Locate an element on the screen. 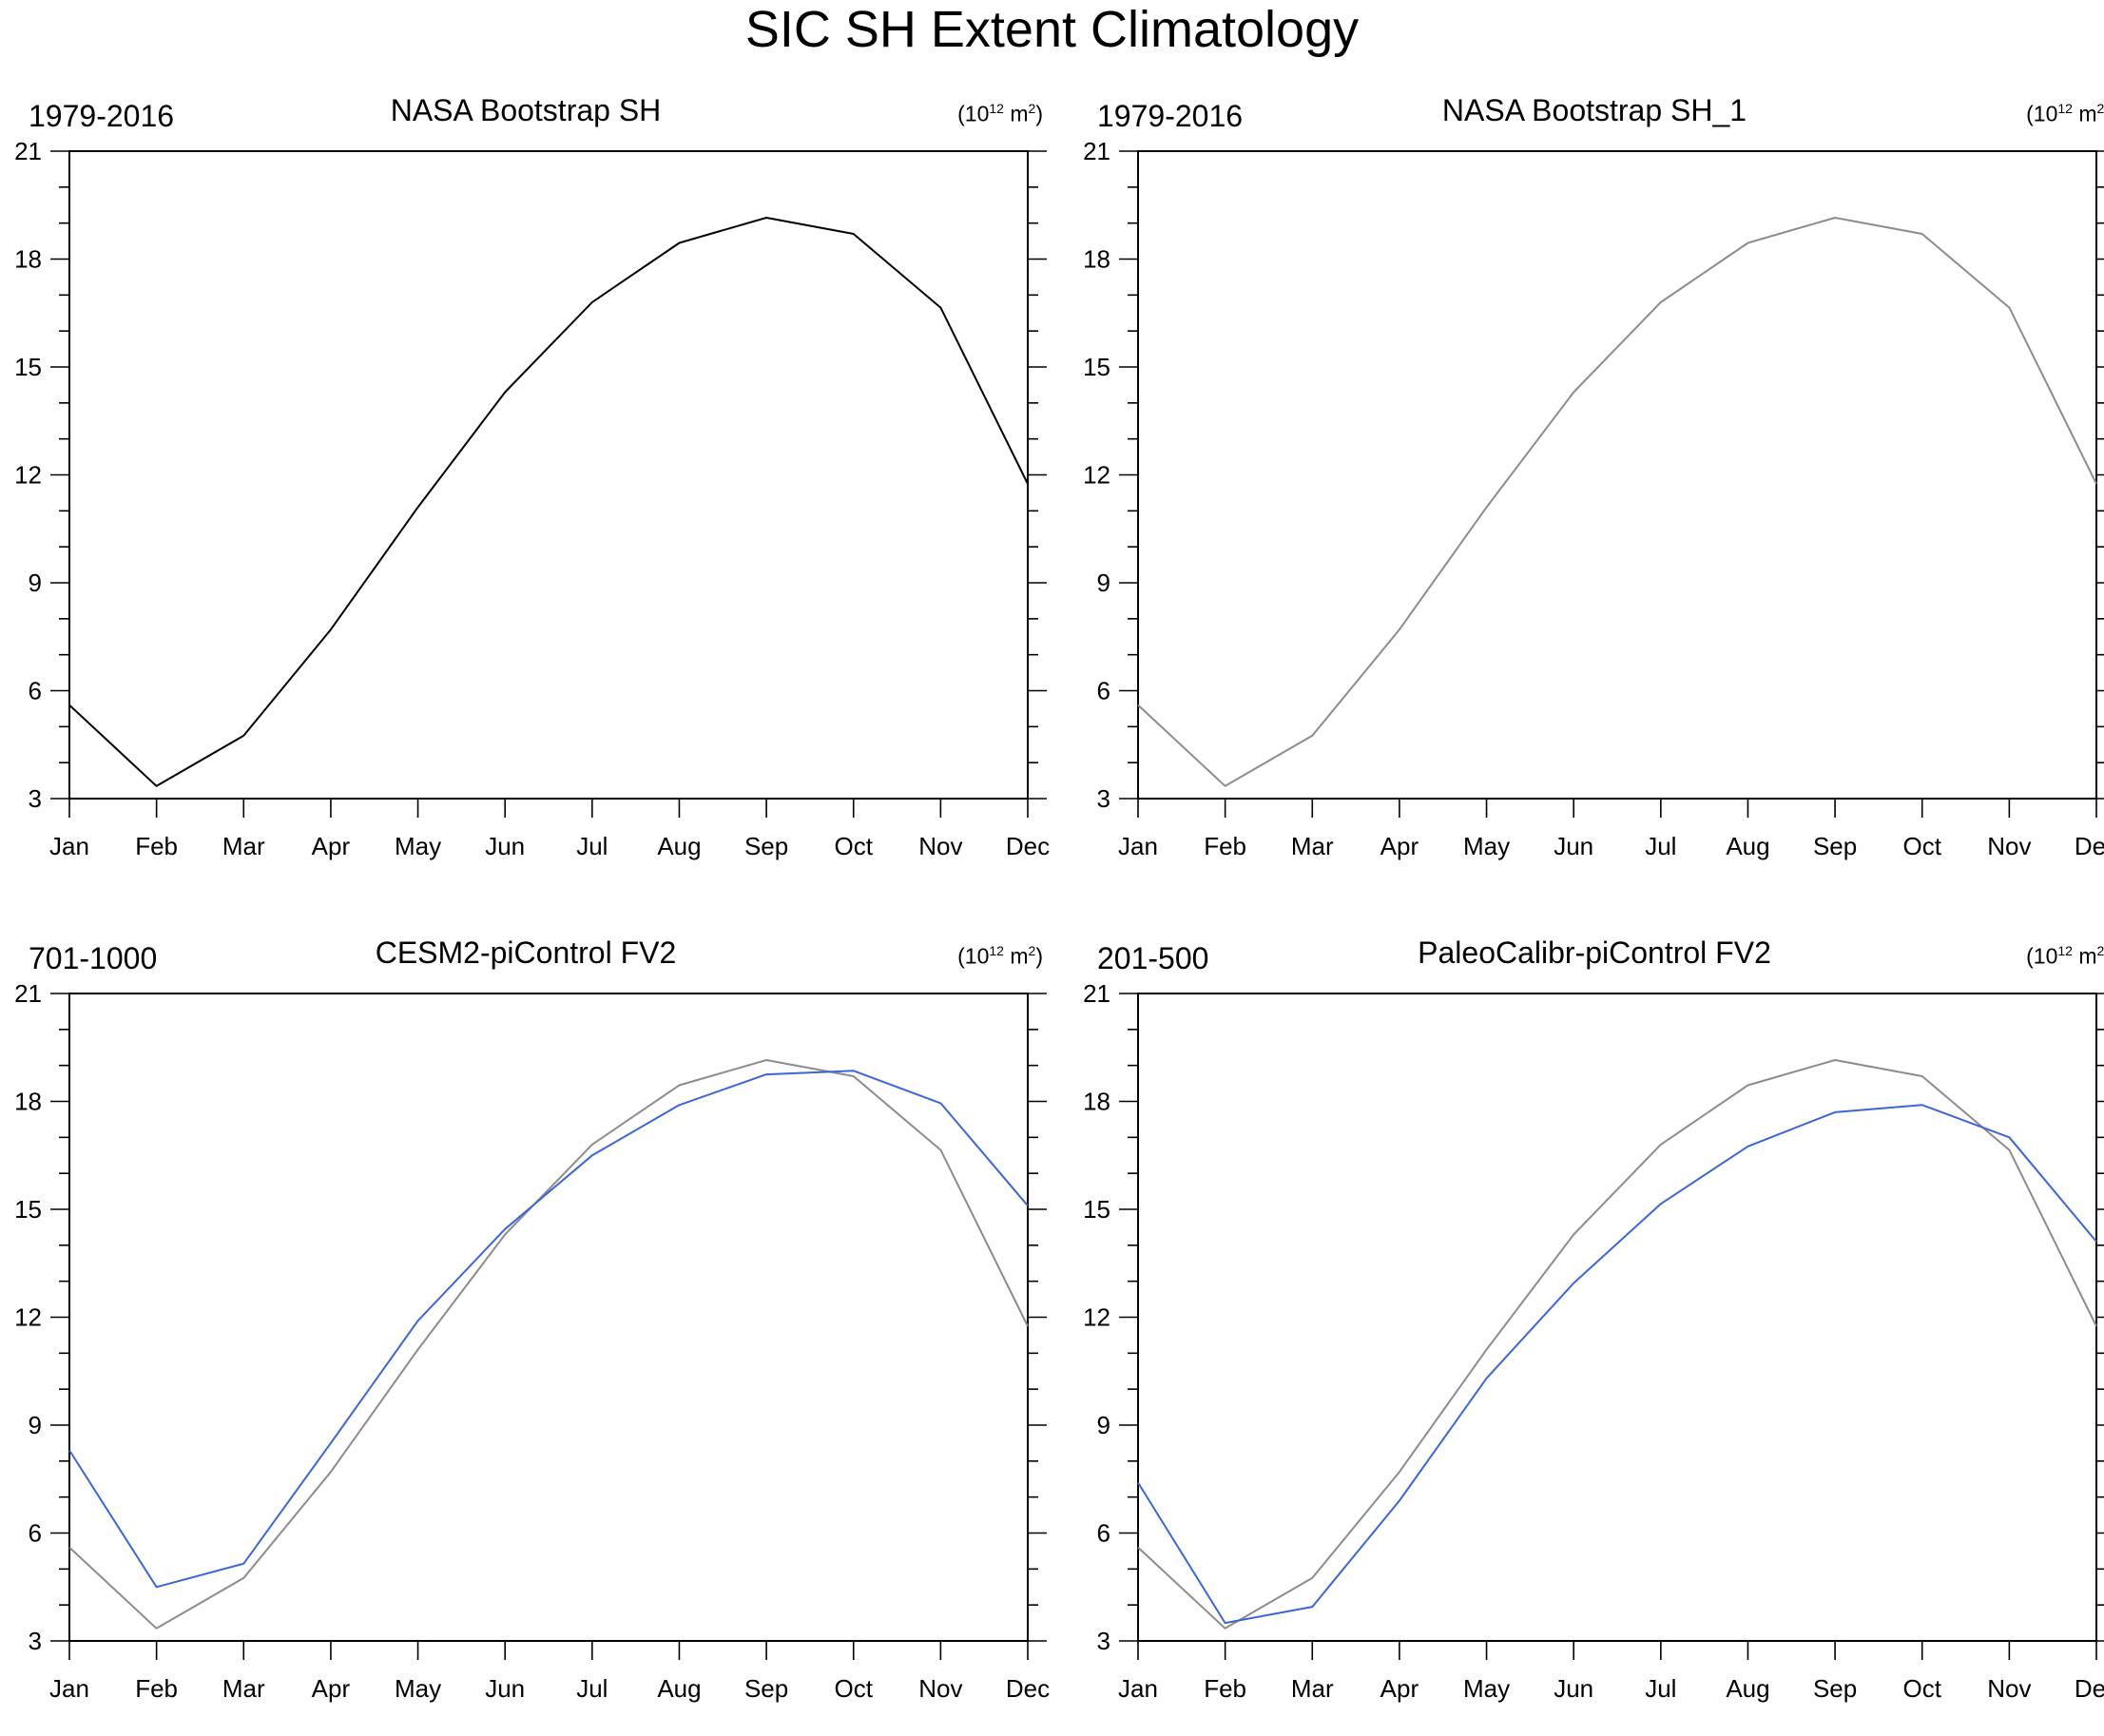 The height and width of the screenshot is (1736, 2104). panel-period: 201-500 is located at coordinates (1153, 958).